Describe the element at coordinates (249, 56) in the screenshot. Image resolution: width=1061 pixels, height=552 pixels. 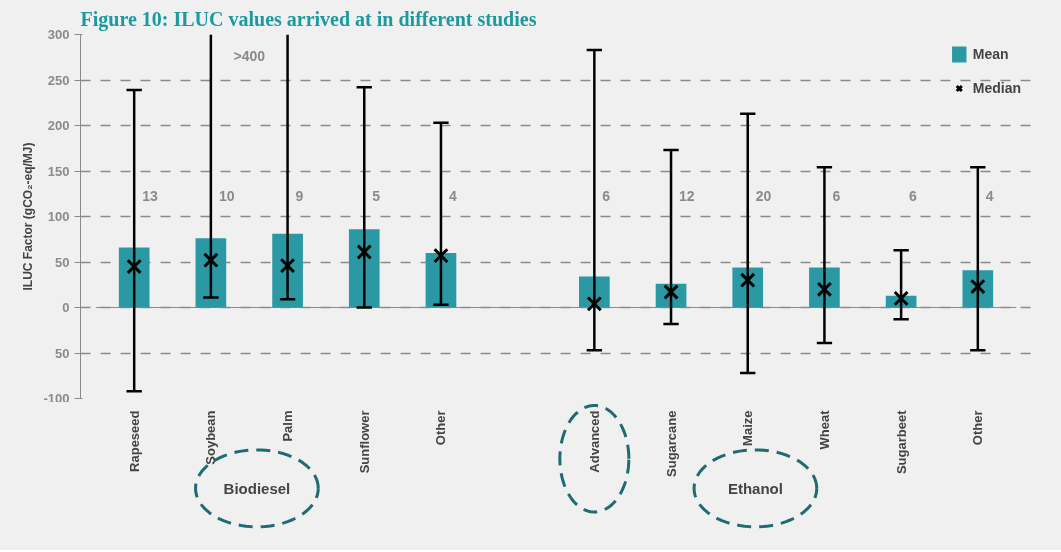
I see `annotation: >400` at that location.